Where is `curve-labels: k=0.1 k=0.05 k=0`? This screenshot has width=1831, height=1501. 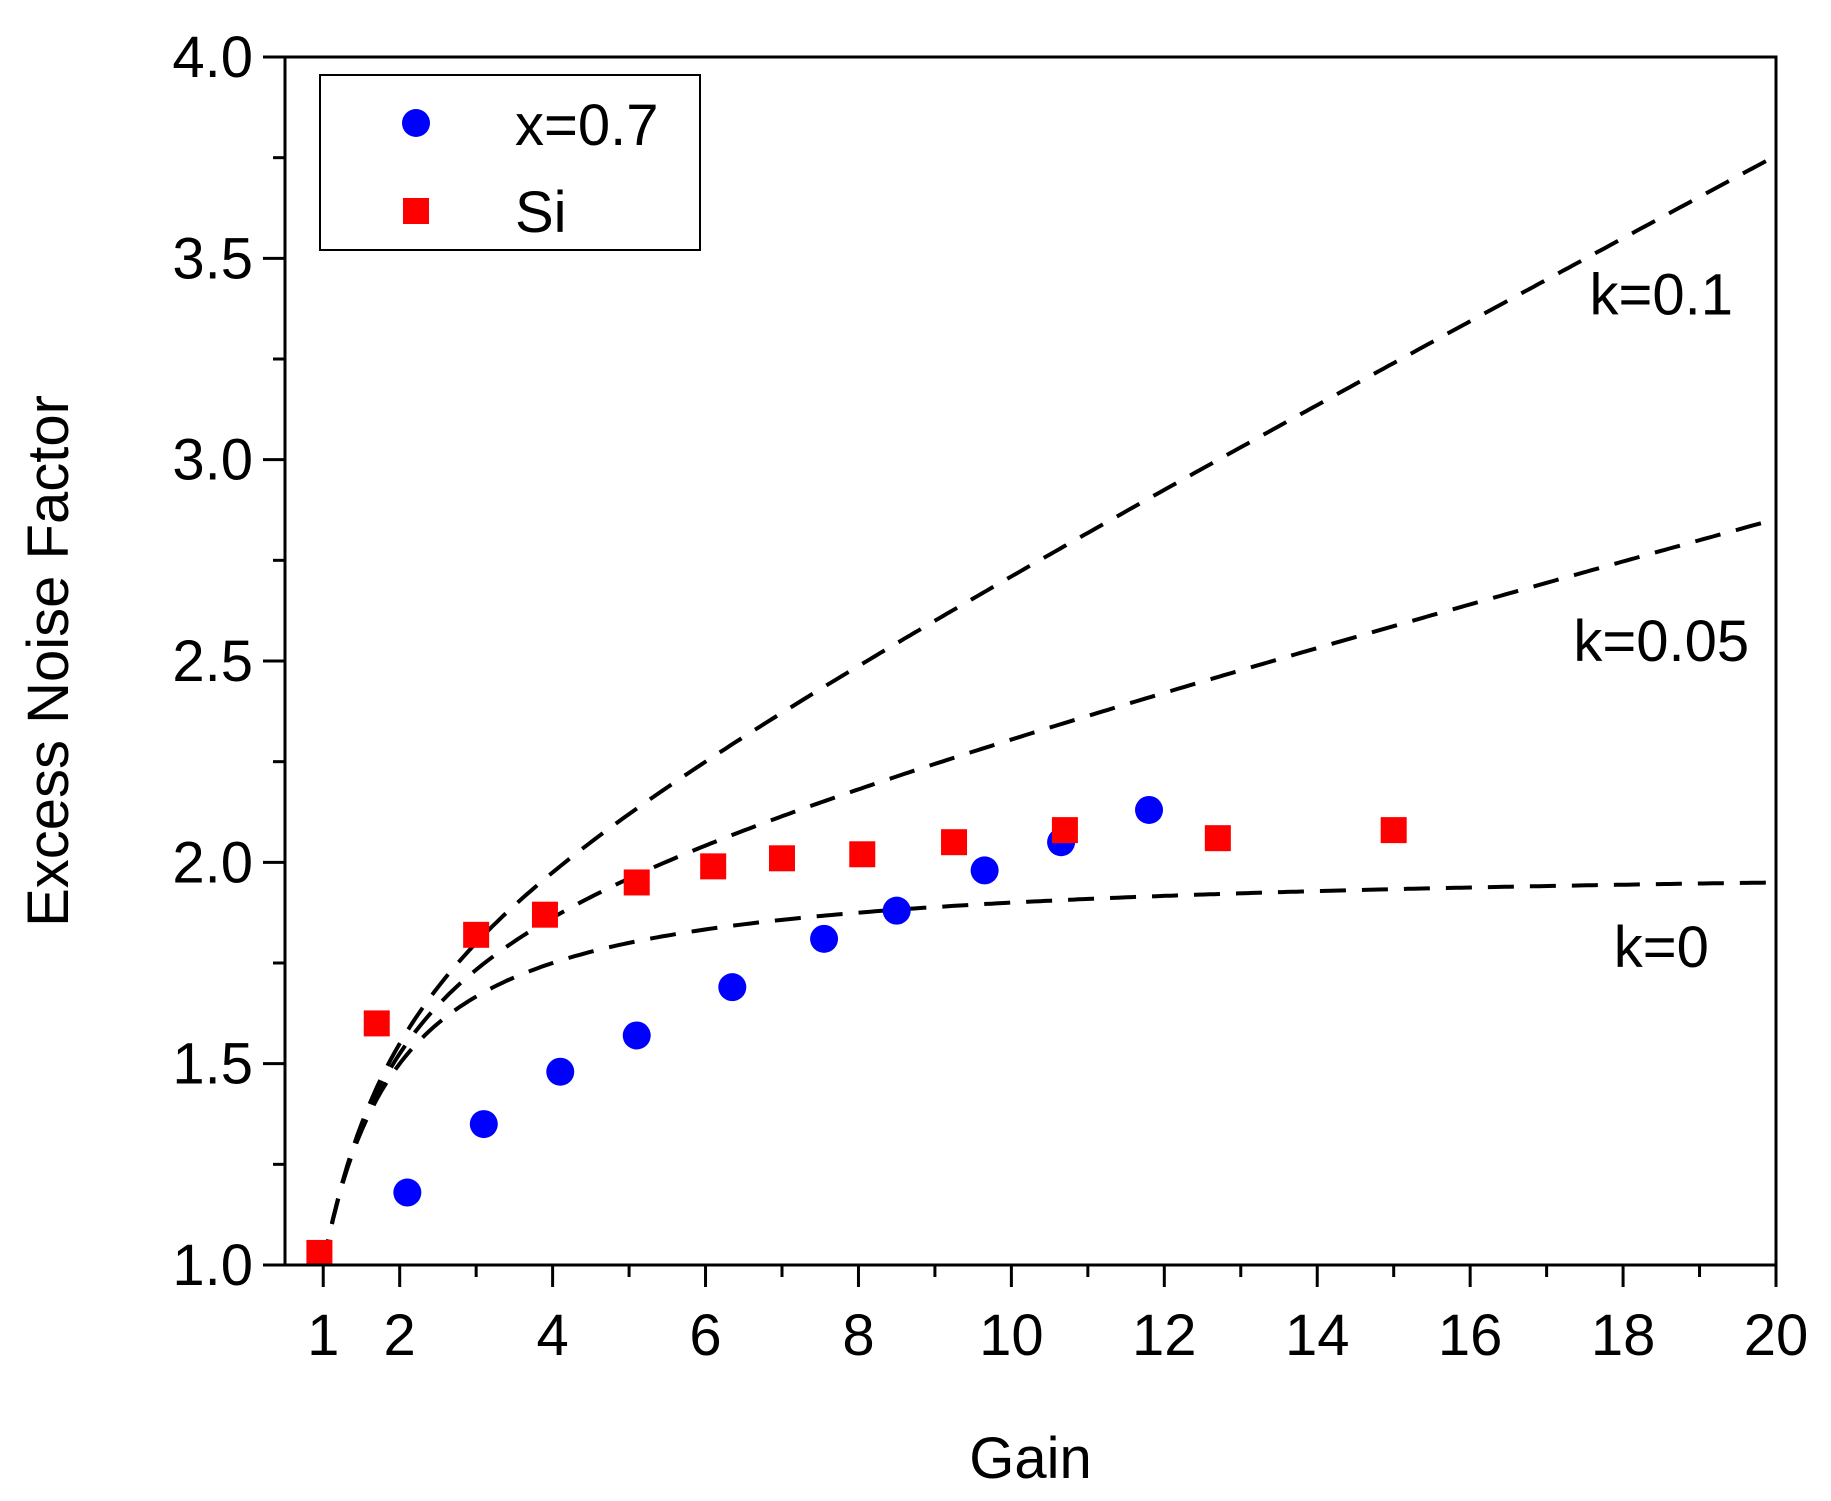
curve-labels: k=0.1 k=0.05 k=0 is located at coordinates (1661, 621).